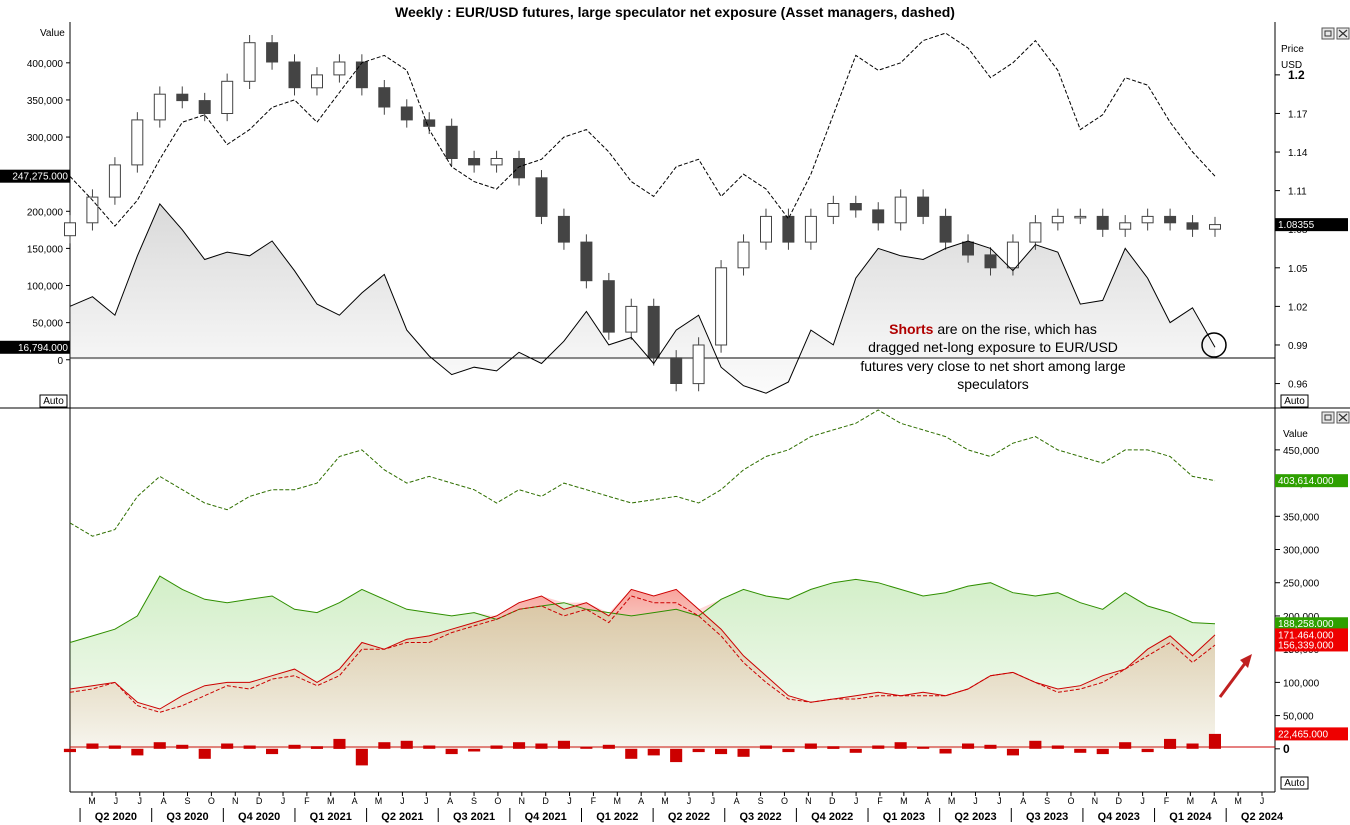 This screenshot has height=825, width=1350. I want to click on upper-window-buttons, so click(1335, 33).